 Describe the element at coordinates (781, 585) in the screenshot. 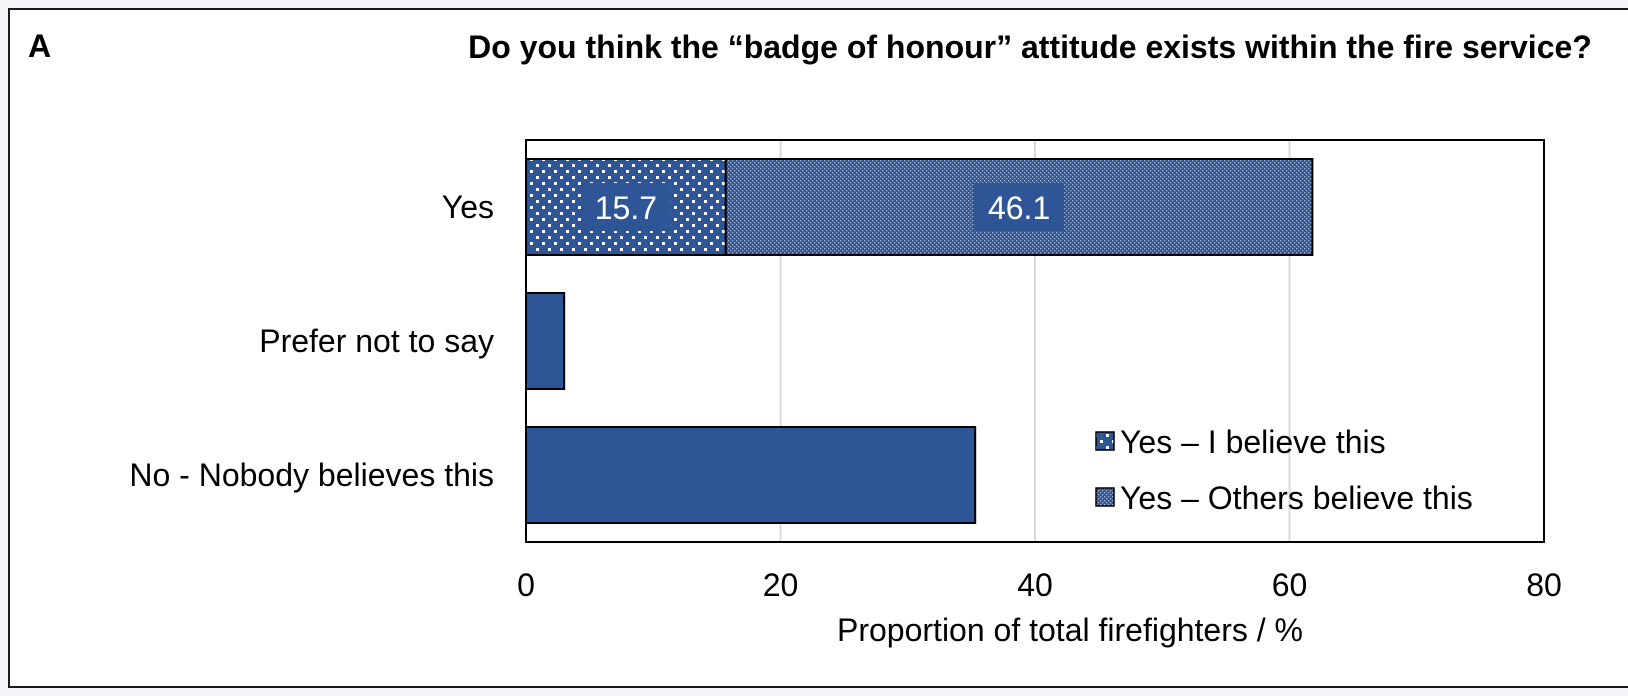

I see `x-tick-label: 20` at that location.